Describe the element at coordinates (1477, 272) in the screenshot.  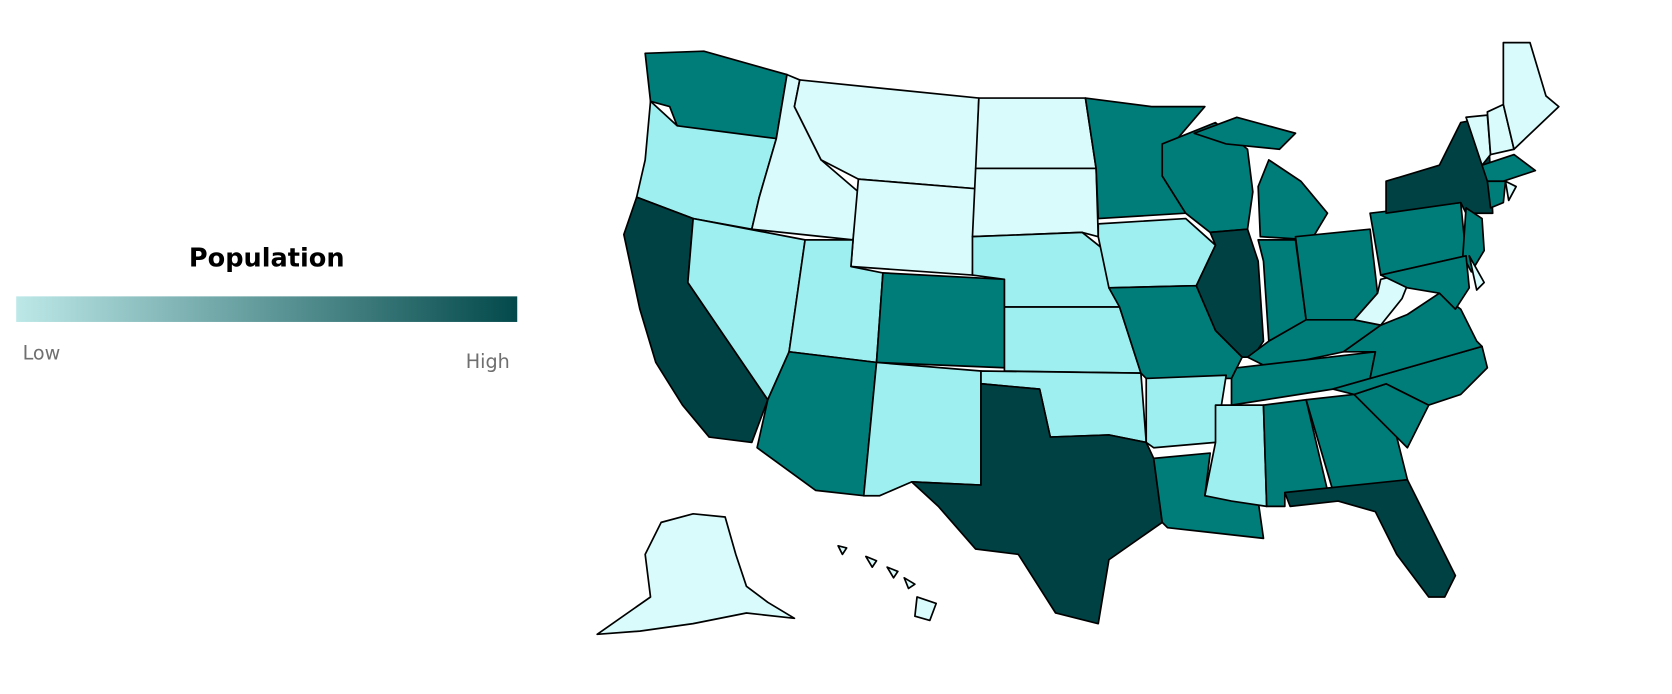
I see `state-de` at that location.